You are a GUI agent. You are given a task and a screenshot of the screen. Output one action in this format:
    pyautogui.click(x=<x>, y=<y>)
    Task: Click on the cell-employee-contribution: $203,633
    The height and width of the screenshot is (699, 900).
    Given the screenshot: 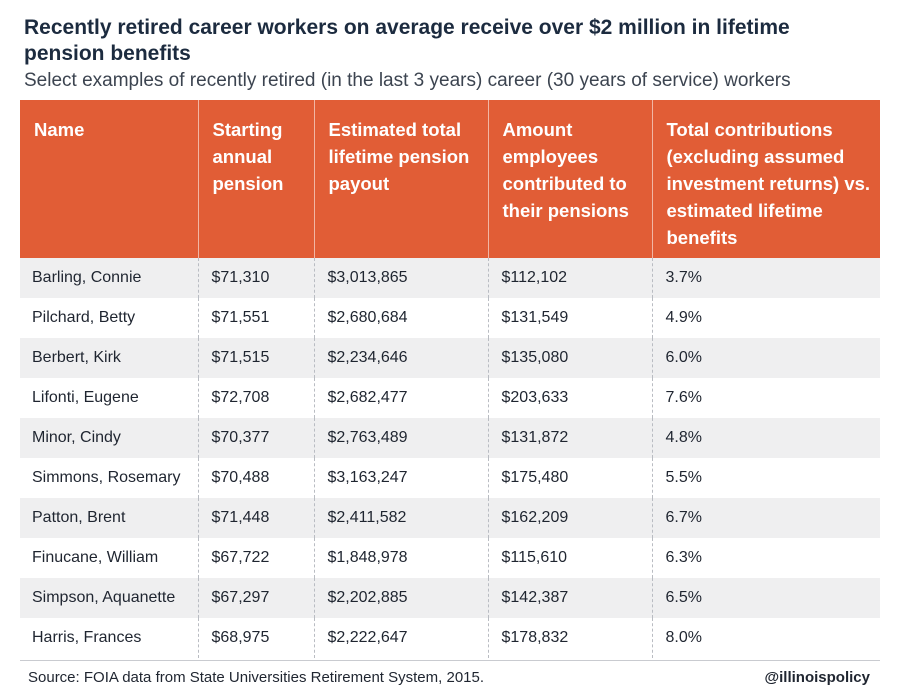 What is the action you would take?
    pyautogui.click(x=570, y=398)
    